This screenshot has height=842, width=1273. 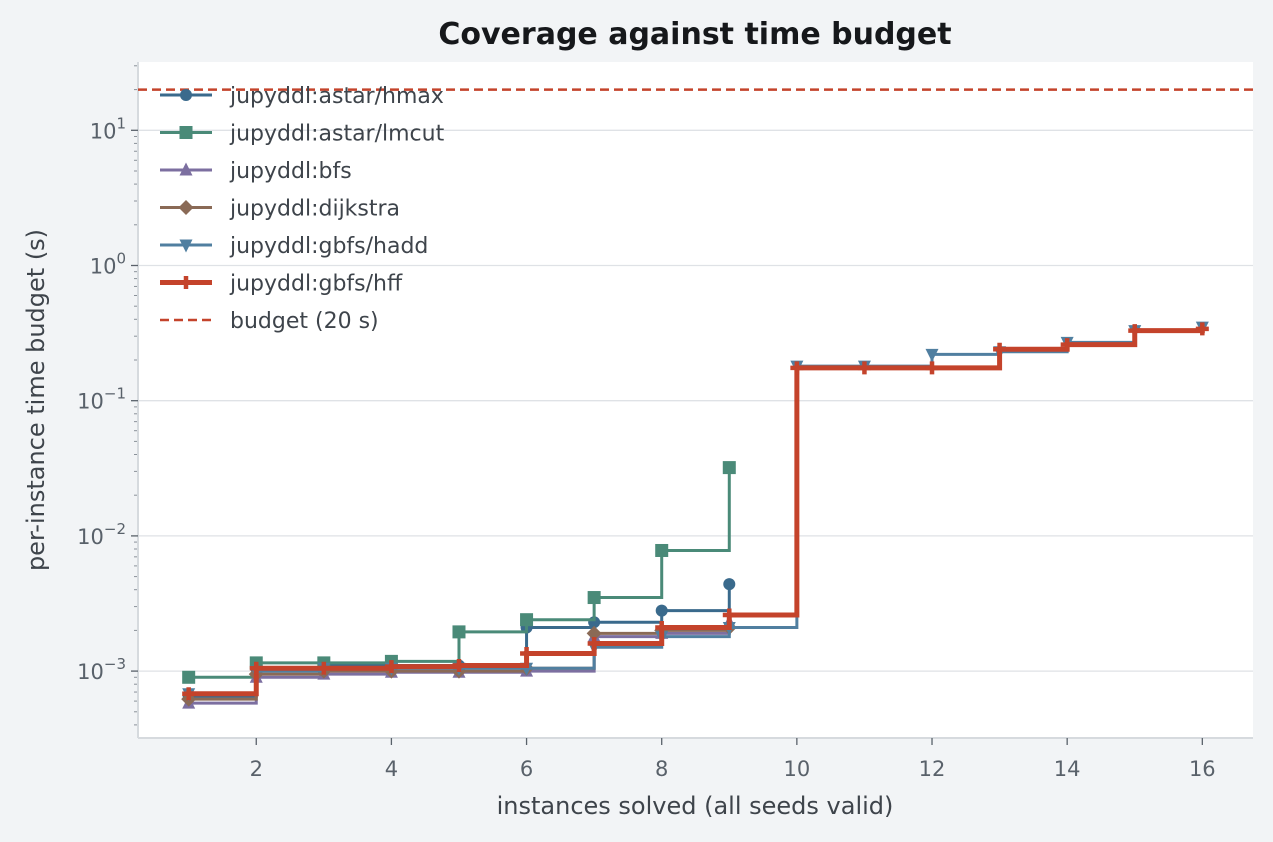 I want to click on y-tick-label: 10⁻¹, so click(x=101, y=399).